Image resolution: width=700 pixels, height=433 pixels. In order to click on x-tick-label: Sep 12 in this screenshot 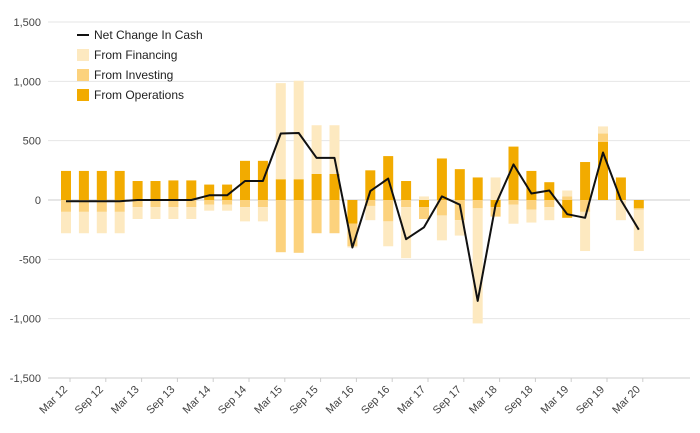, I will do `click(89, 400)`.